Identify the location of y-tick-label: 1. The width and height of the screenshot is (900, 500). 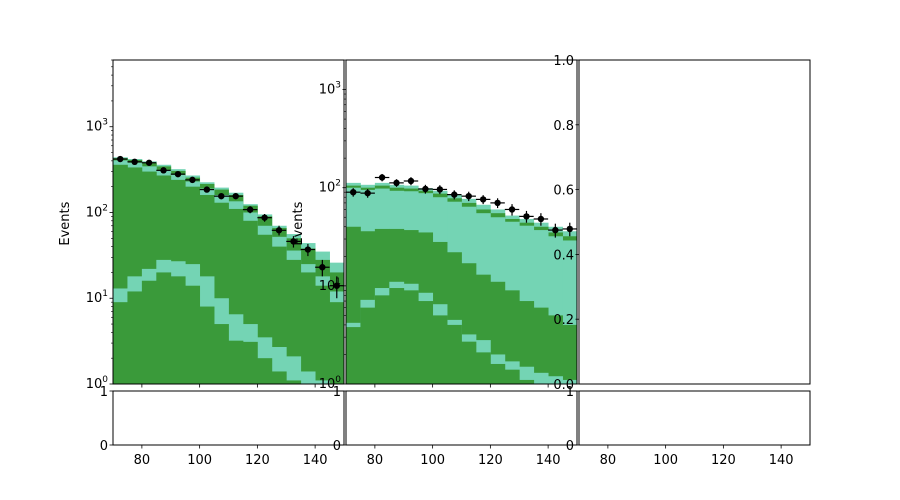
(570, 392).